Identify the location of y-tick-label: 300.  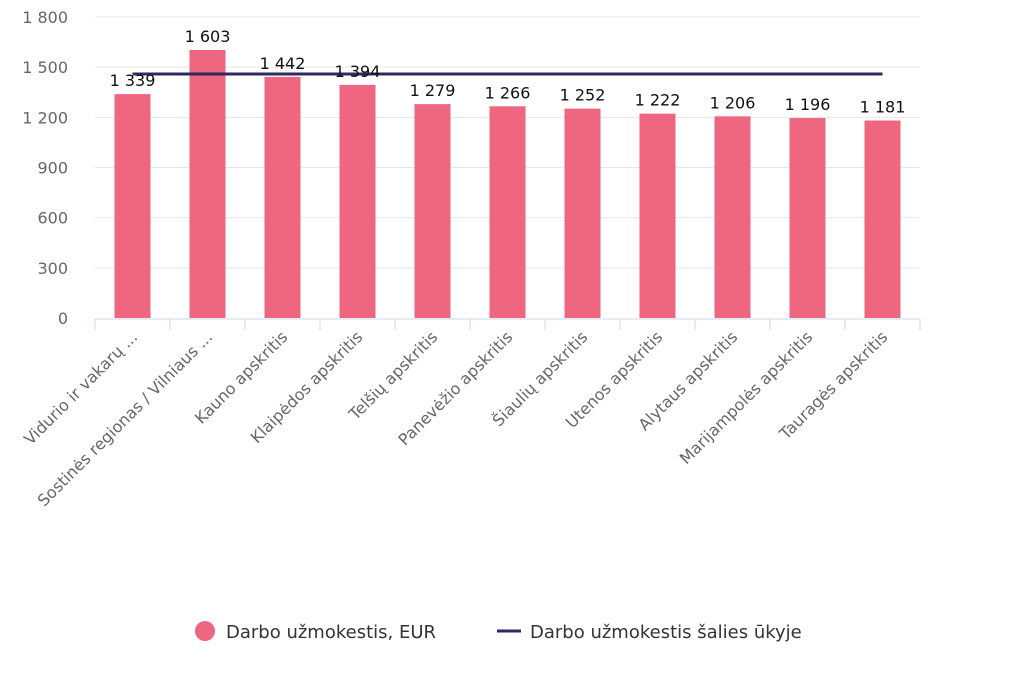
(52, 268).